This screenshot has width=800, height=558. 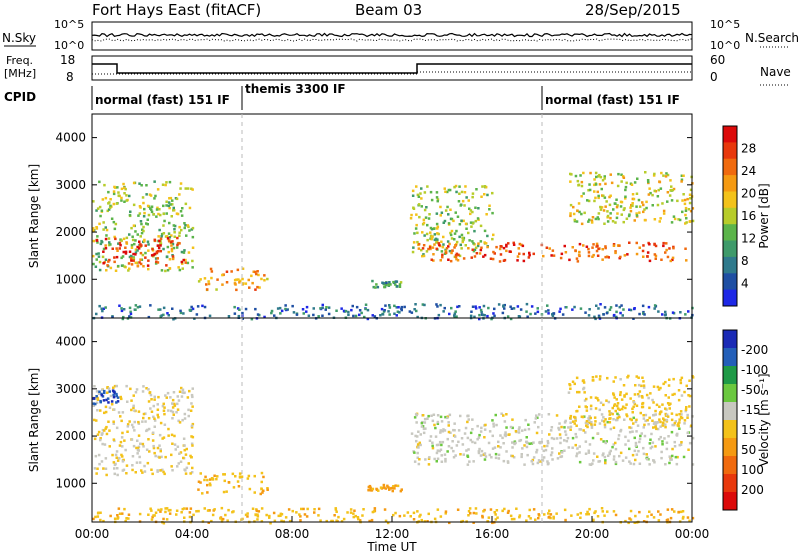 What do you see at coordinates (392, 36) in the screenshot?
I see `nsky-panel-frame` at bounding box center [392, 36].